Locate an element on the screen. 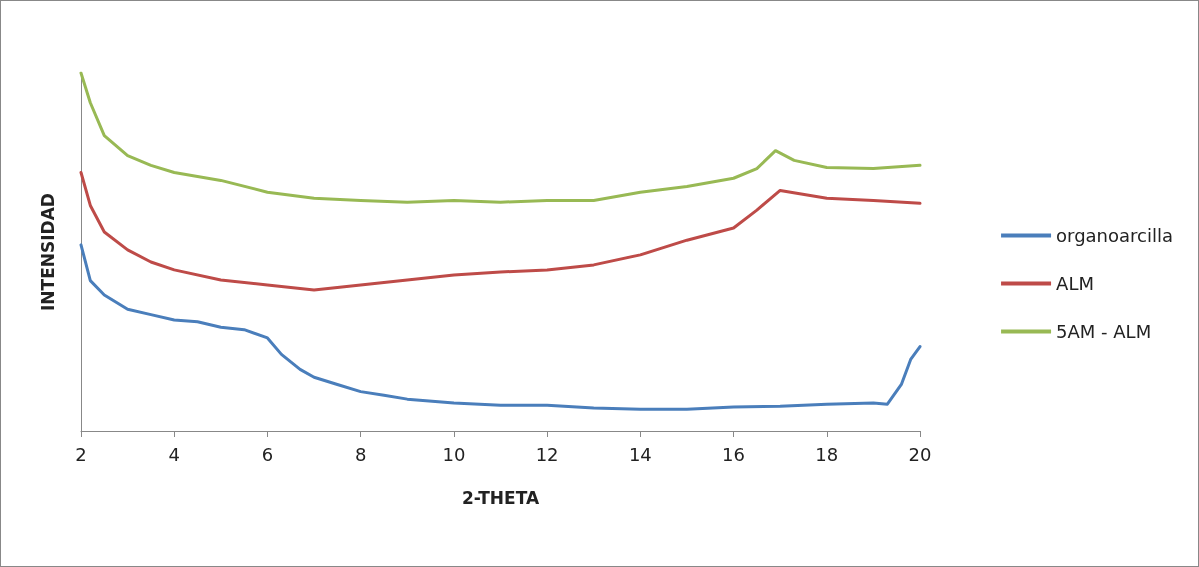 This screenshot has height=567, width=1199. legend-label: 5AM - ALM is located at coordinates (1104, 331).